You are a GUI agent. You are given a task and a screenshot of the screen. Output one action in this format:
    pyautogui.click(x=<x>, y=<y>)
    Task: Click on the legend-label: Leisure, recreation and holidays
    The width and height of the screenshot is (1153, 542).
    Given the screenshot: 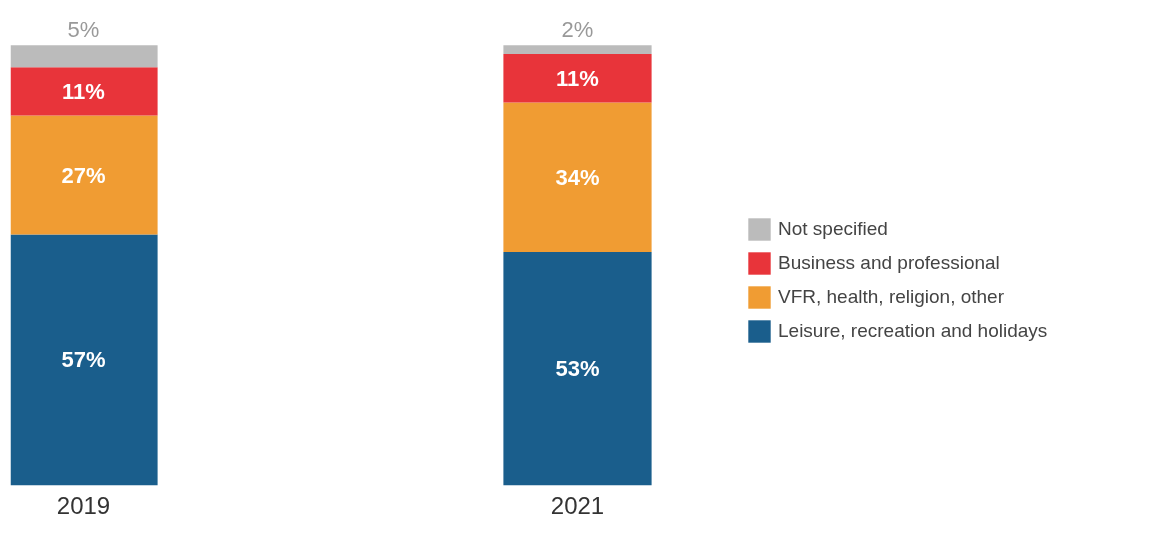 What is the action you would take?
    pyautogui.click(x=913, y=331)
    